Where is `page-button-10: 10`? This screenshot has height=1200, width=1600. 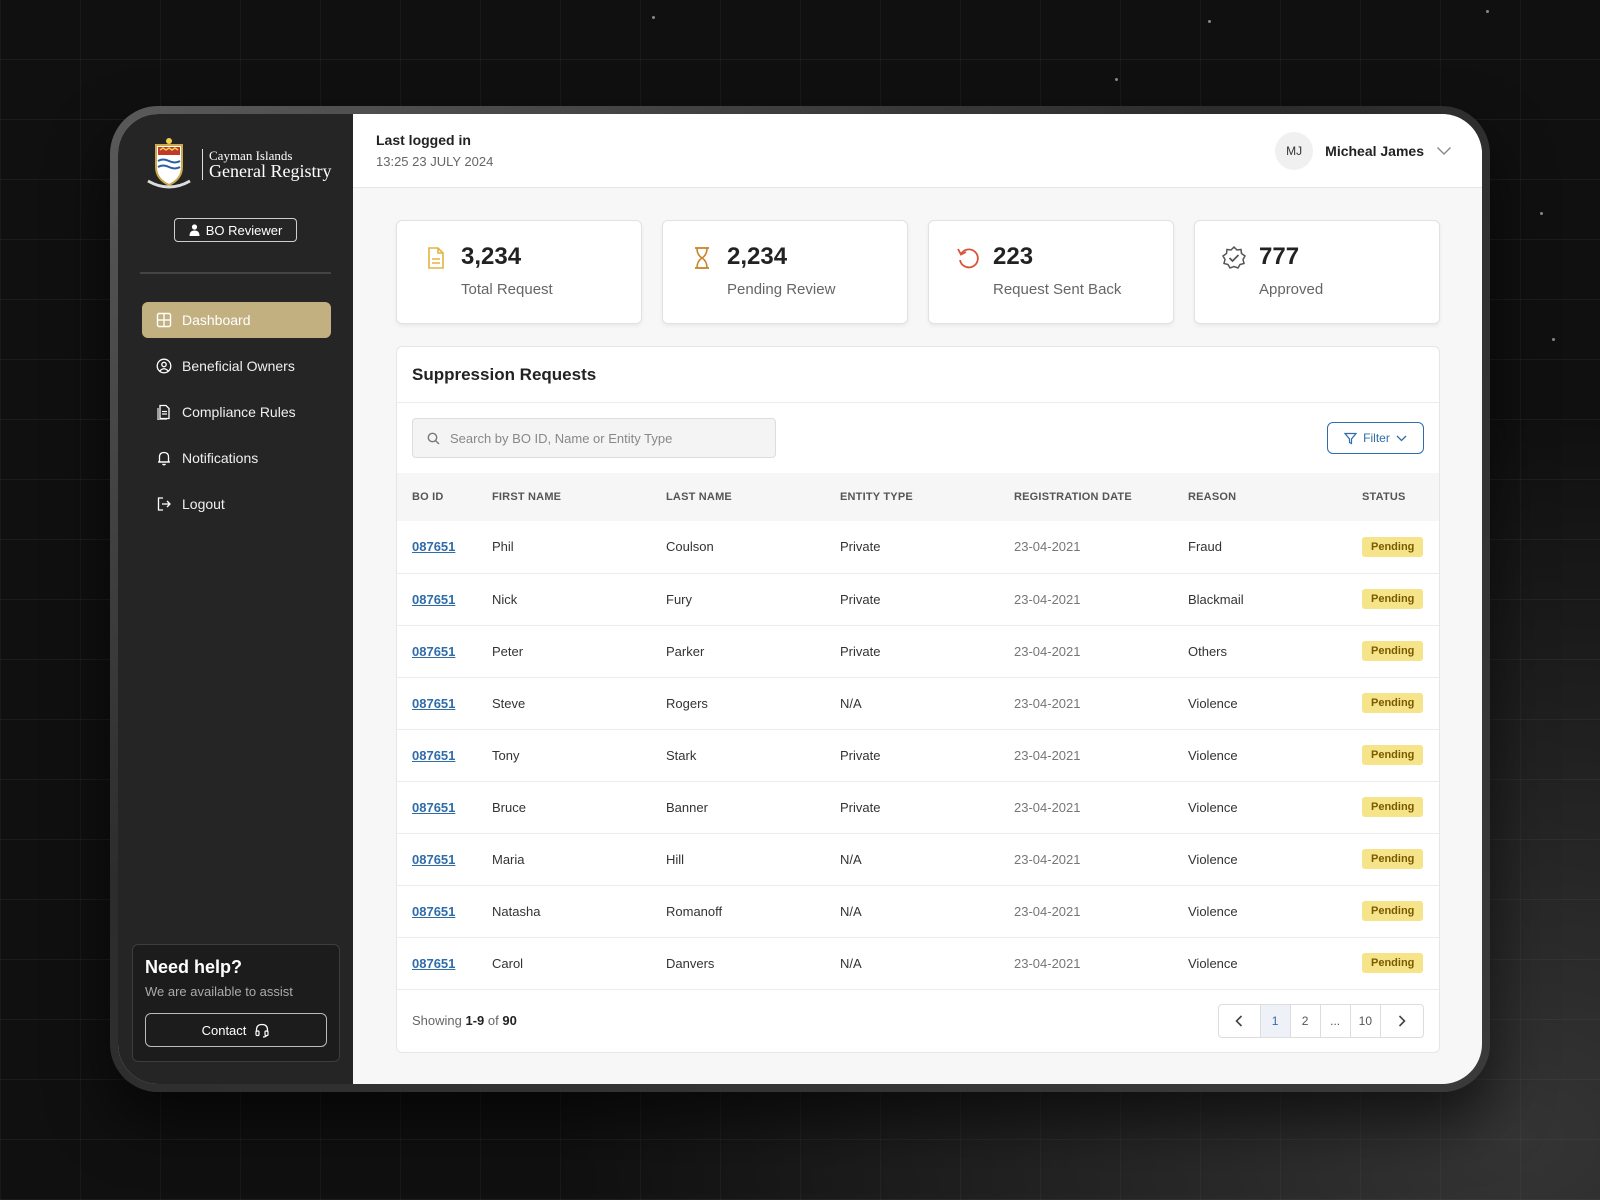
page-button-10: 10 is located at coordinates (1366, 1020).